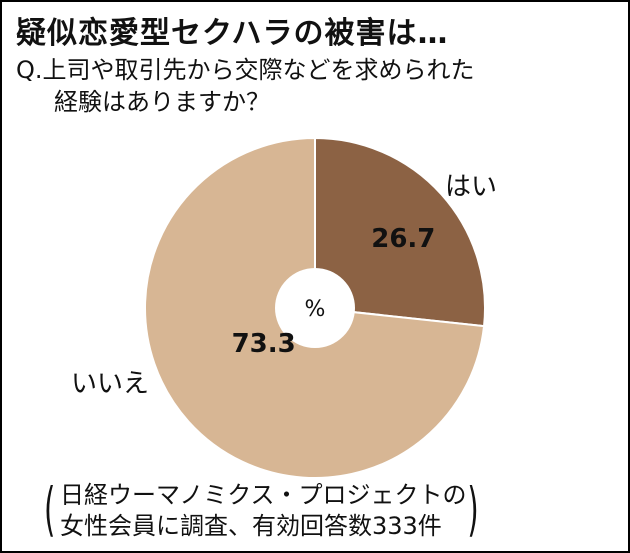 The height and width of the screenshot is (553, 630). Describe the element at coordinates (473, 509) in the screenshot. I see `close-paren: )` at that location.